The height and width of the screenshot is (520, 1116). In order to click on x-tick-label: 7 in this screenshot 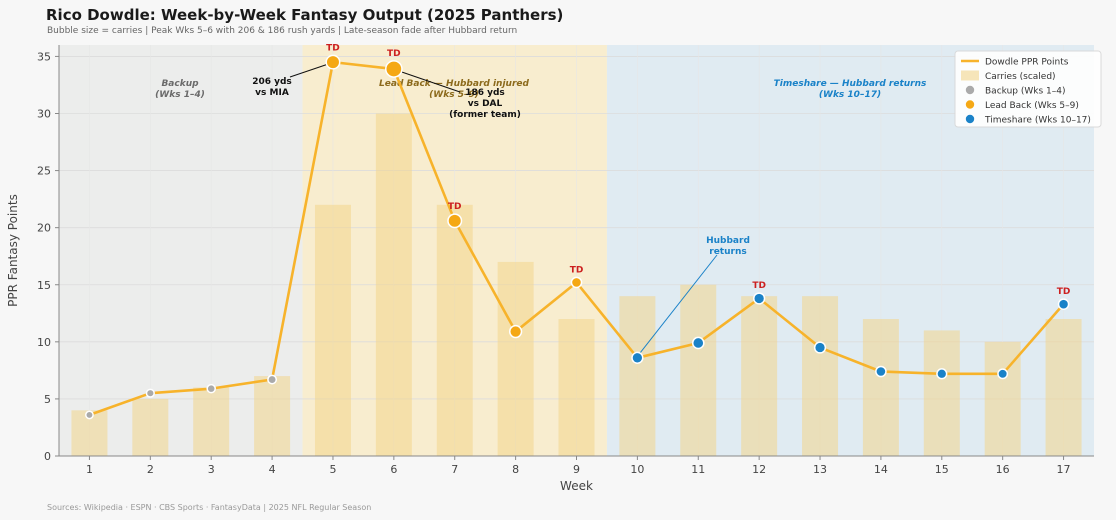, I will do `click(454, 469)`.